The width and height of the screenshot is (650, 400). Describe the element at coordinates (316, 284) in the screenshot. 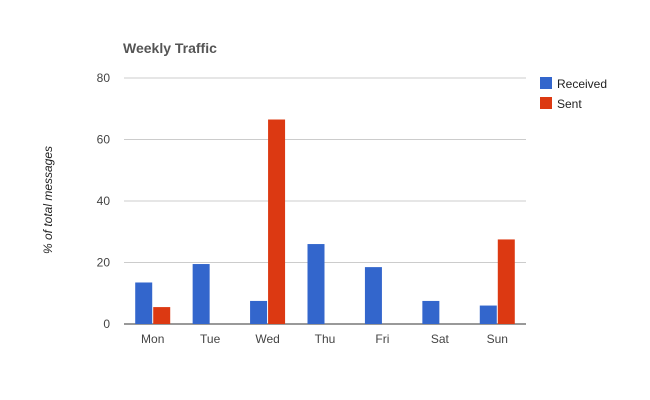

I see `bar-received-thu` at that location.